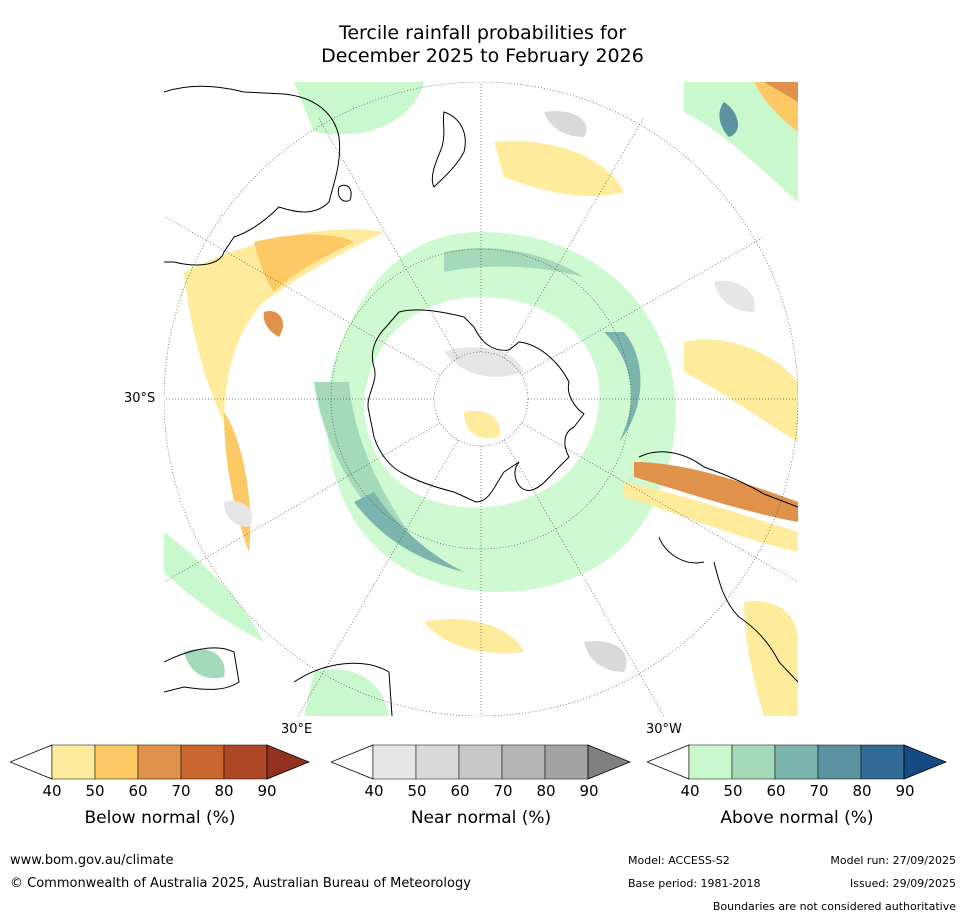 The image size is (965, 919). What do you see at coordinates (252, 175) in the screenshot?
I see `australia-coast` at bounding box center [252, 175].